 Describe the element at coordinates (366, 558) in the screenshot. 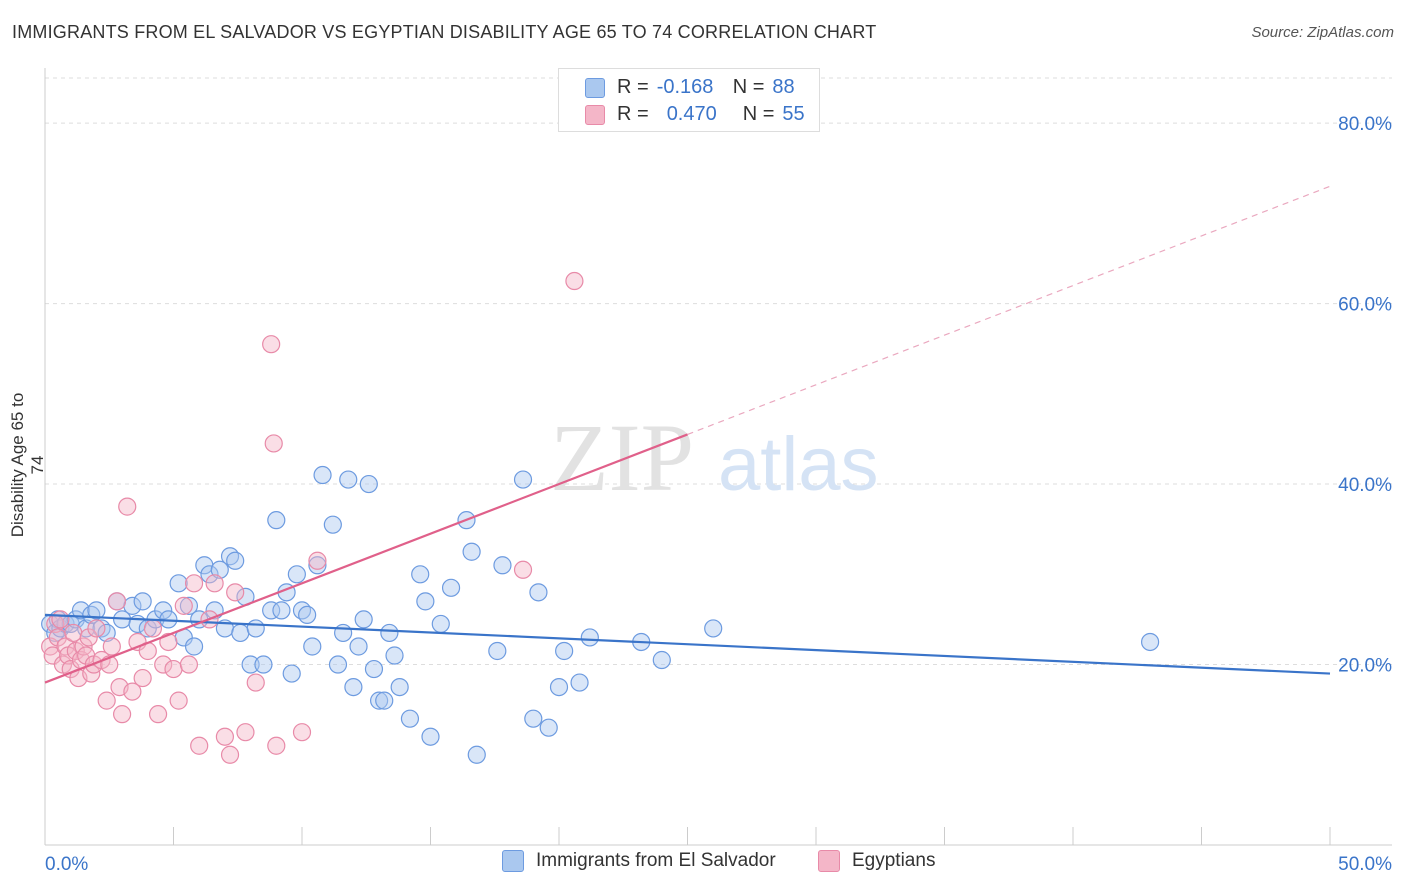

I see `egyptians-trendline` at that location.